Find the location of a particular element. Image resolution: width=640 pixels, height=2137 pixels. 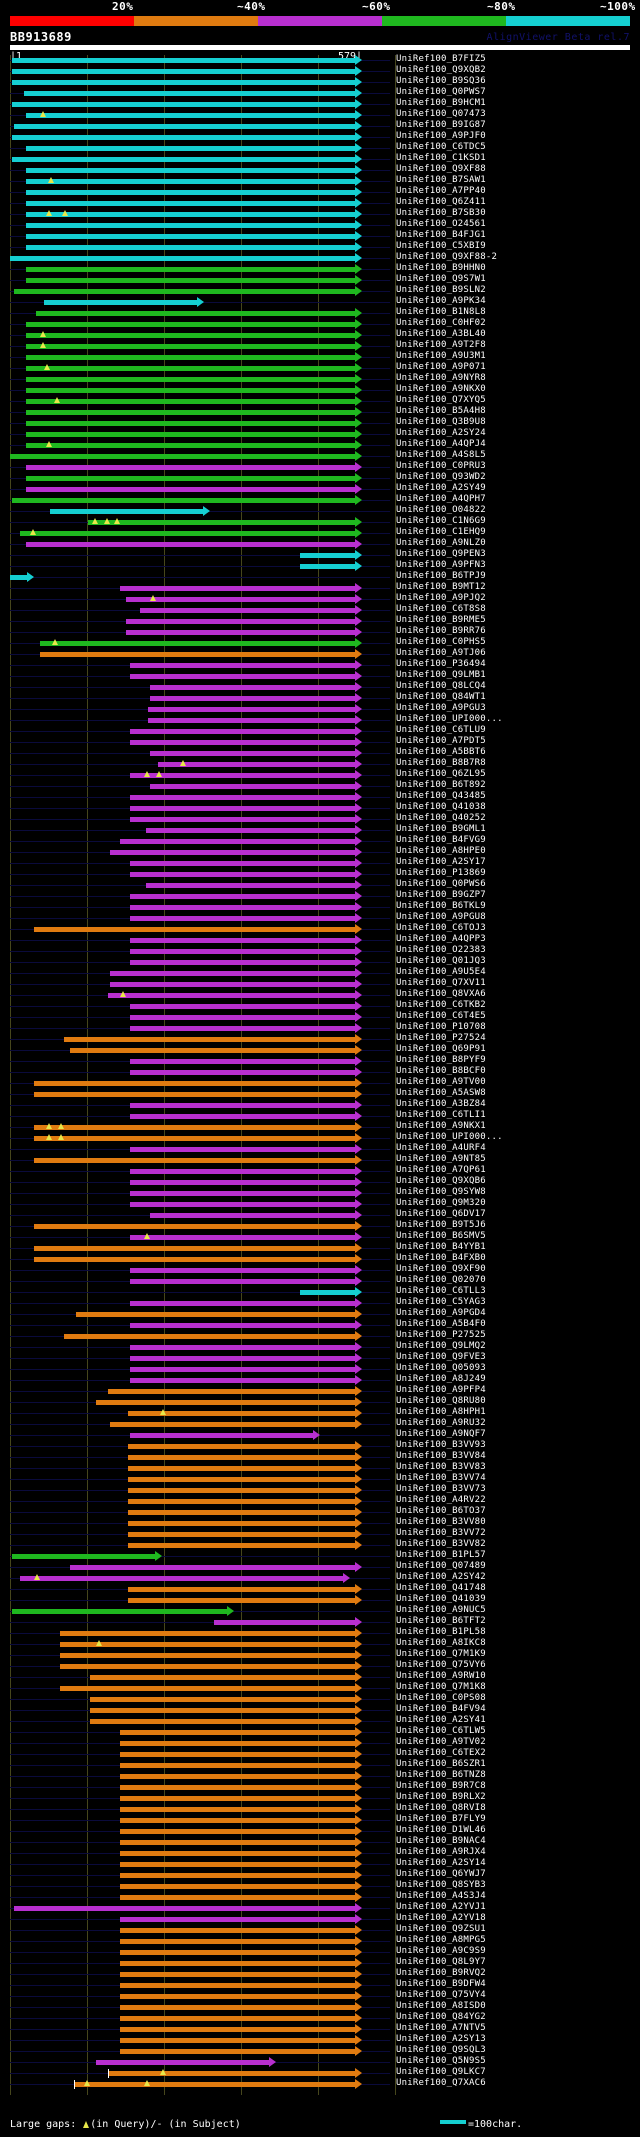

subject-id-label: UniRef100_Q8RVI8 is located at coordinates (441, 1808).